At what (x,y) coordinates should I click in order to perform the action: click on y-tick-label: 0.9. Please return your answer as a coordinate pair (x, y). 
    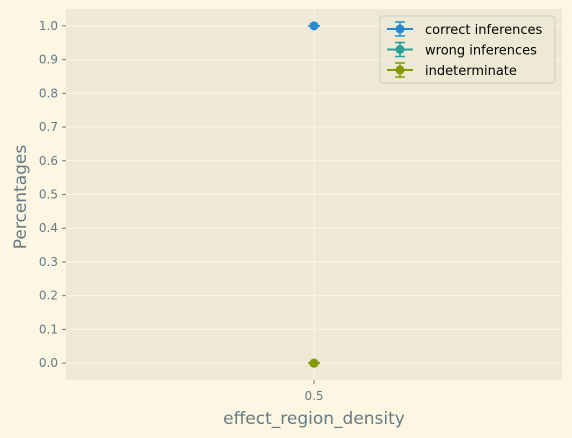
    Looking at the image, I should click on (48, 60).